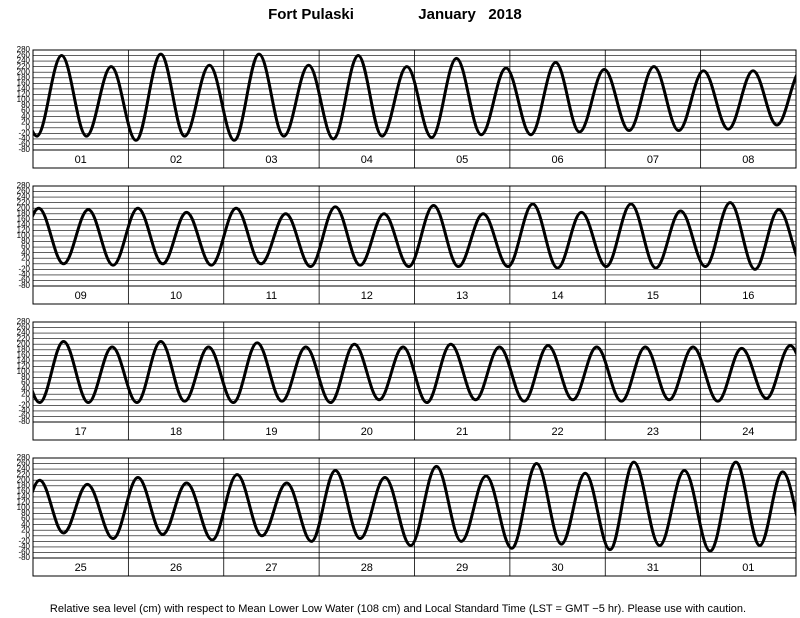  I want to click on x-tick-label: 16, so click(748, 296).